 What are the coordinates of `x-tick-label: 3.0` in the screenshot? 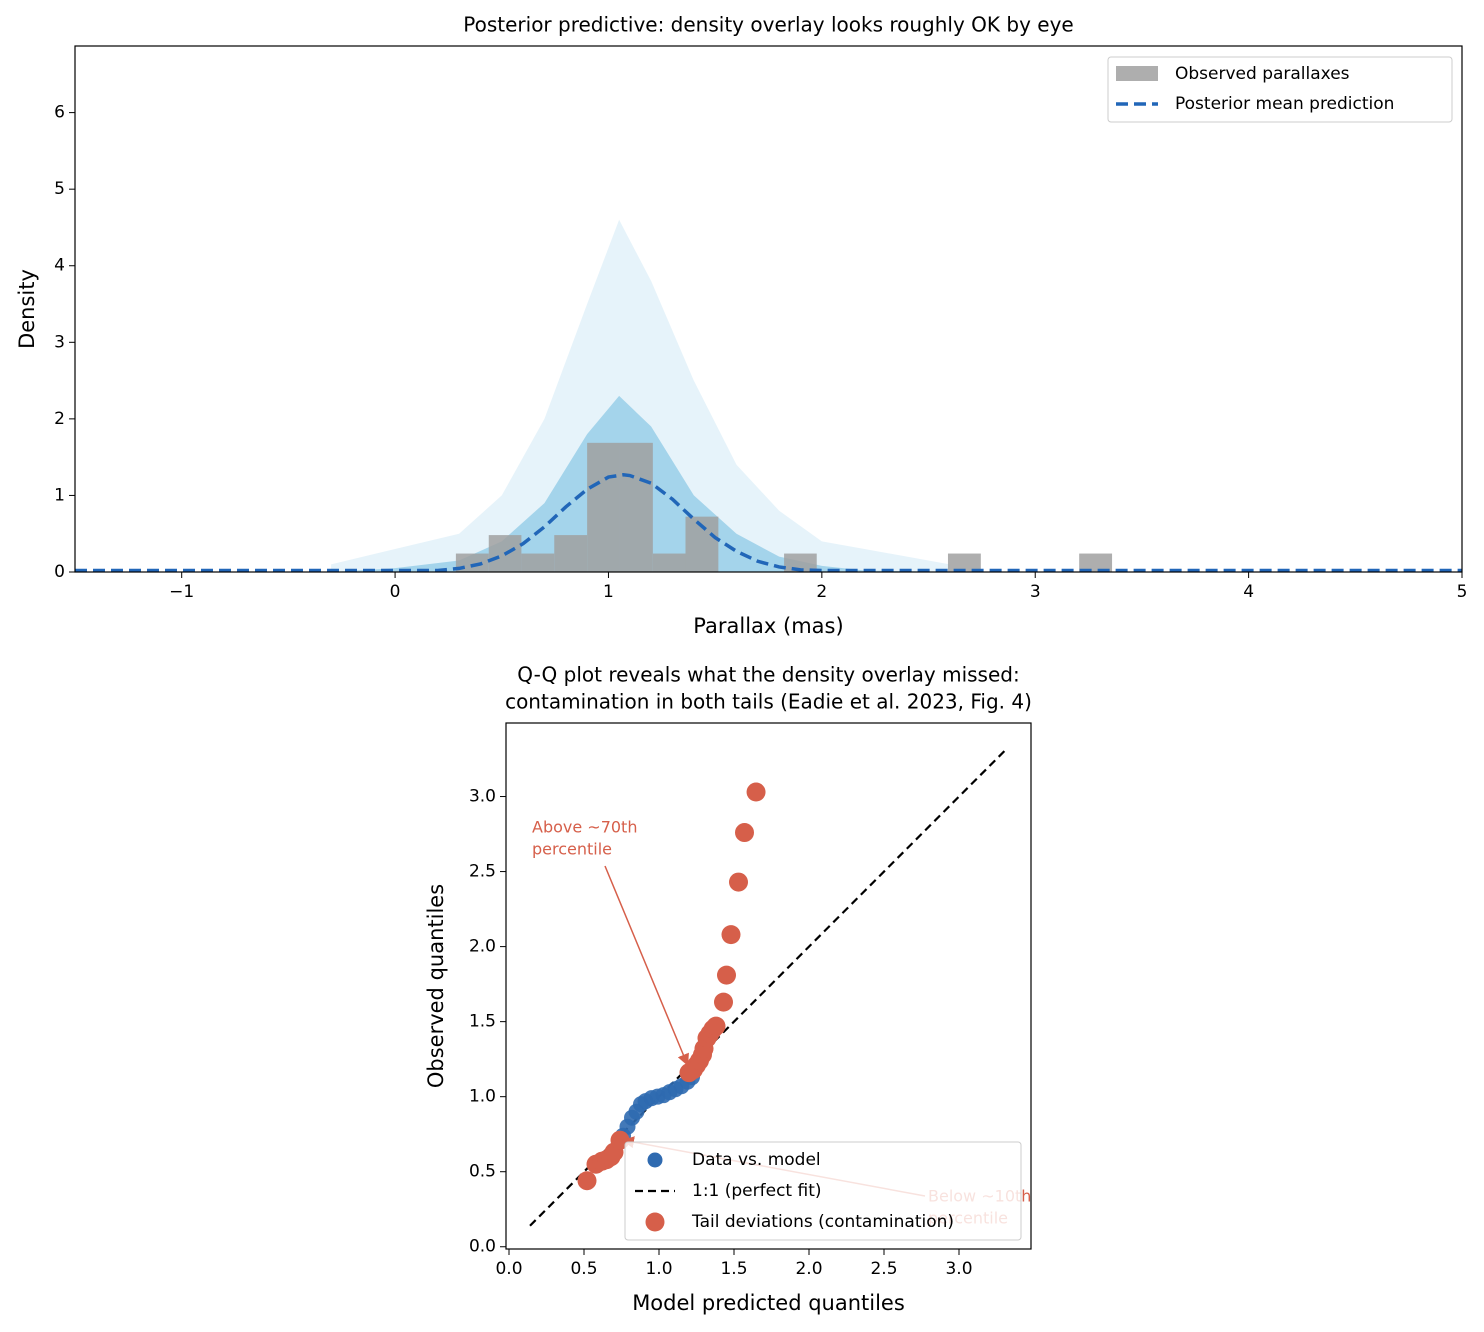 It's located at (958, 1269).